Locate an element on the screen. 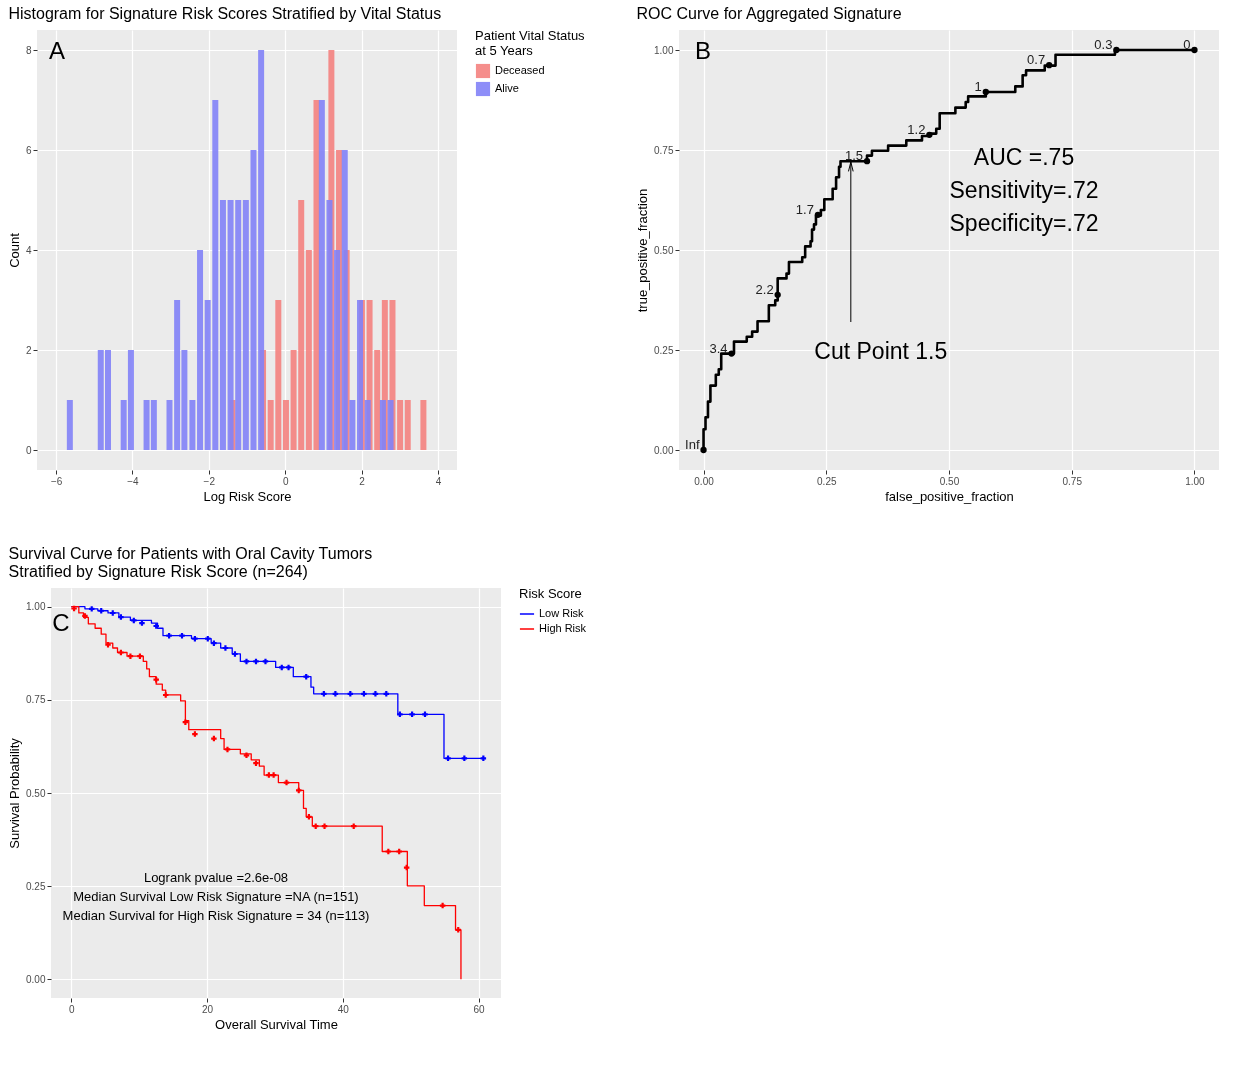 Image resolution: width=1247 pixels, height=1074 pixels. annotation: 1.5 is located at coordinates (854, 156).